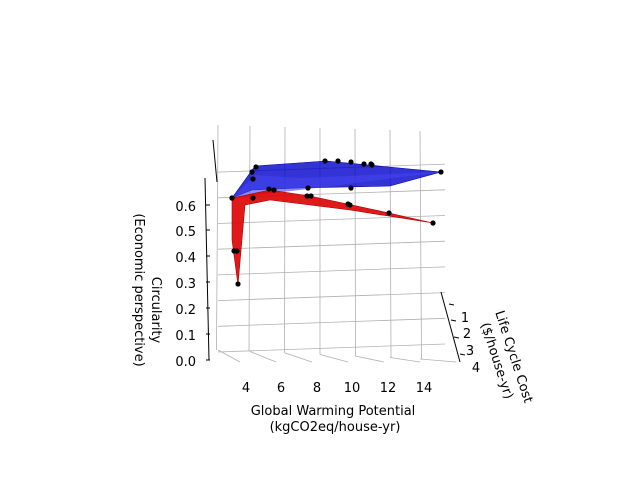  What do you see at coordinates (336, 185) in the screenshot?
I see `blue-surface-fold` at bounding box center [336, 185].